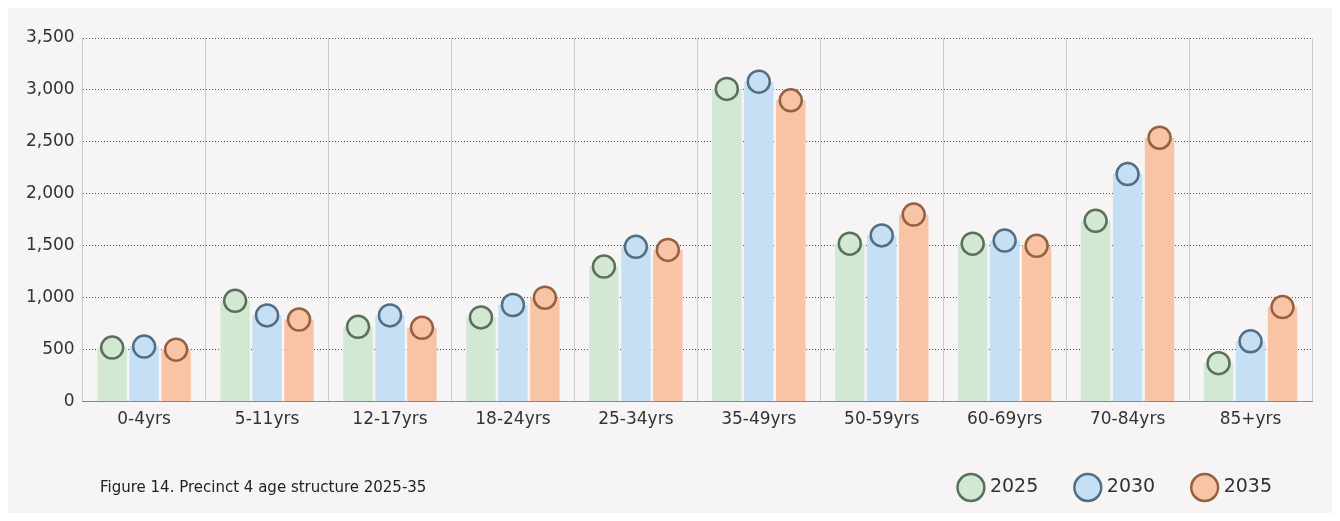  What do you see at coordinates (263, 486) in the screenshot?
I see `caption: Figure 14. Precinct 4 age structure 2025-35` at bounding box center [263, 486].